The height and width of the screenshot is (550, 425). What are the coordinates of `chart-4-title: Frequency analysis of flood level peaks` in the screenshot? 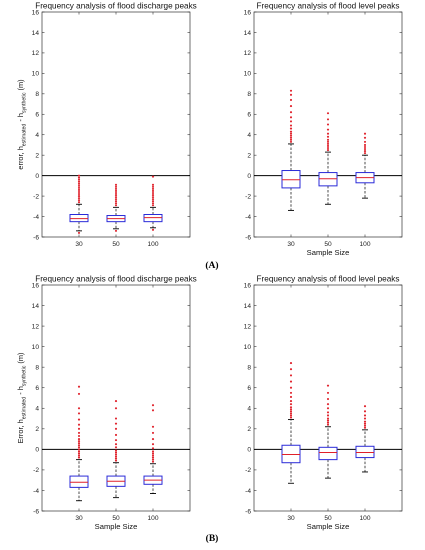 It's located at (328, 279).